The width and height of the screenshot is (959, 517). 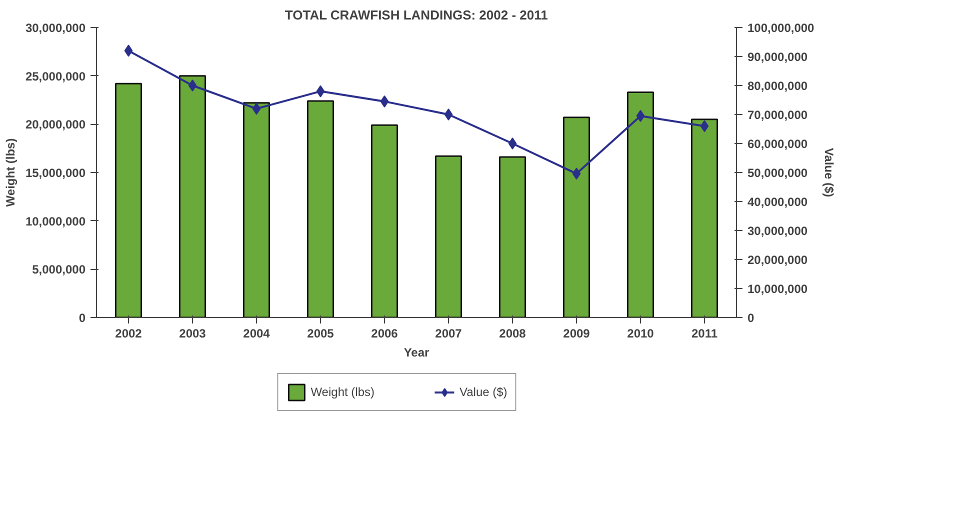 I want to click on y2-tick-label: 30,000,000, so click(x=778, y=231).